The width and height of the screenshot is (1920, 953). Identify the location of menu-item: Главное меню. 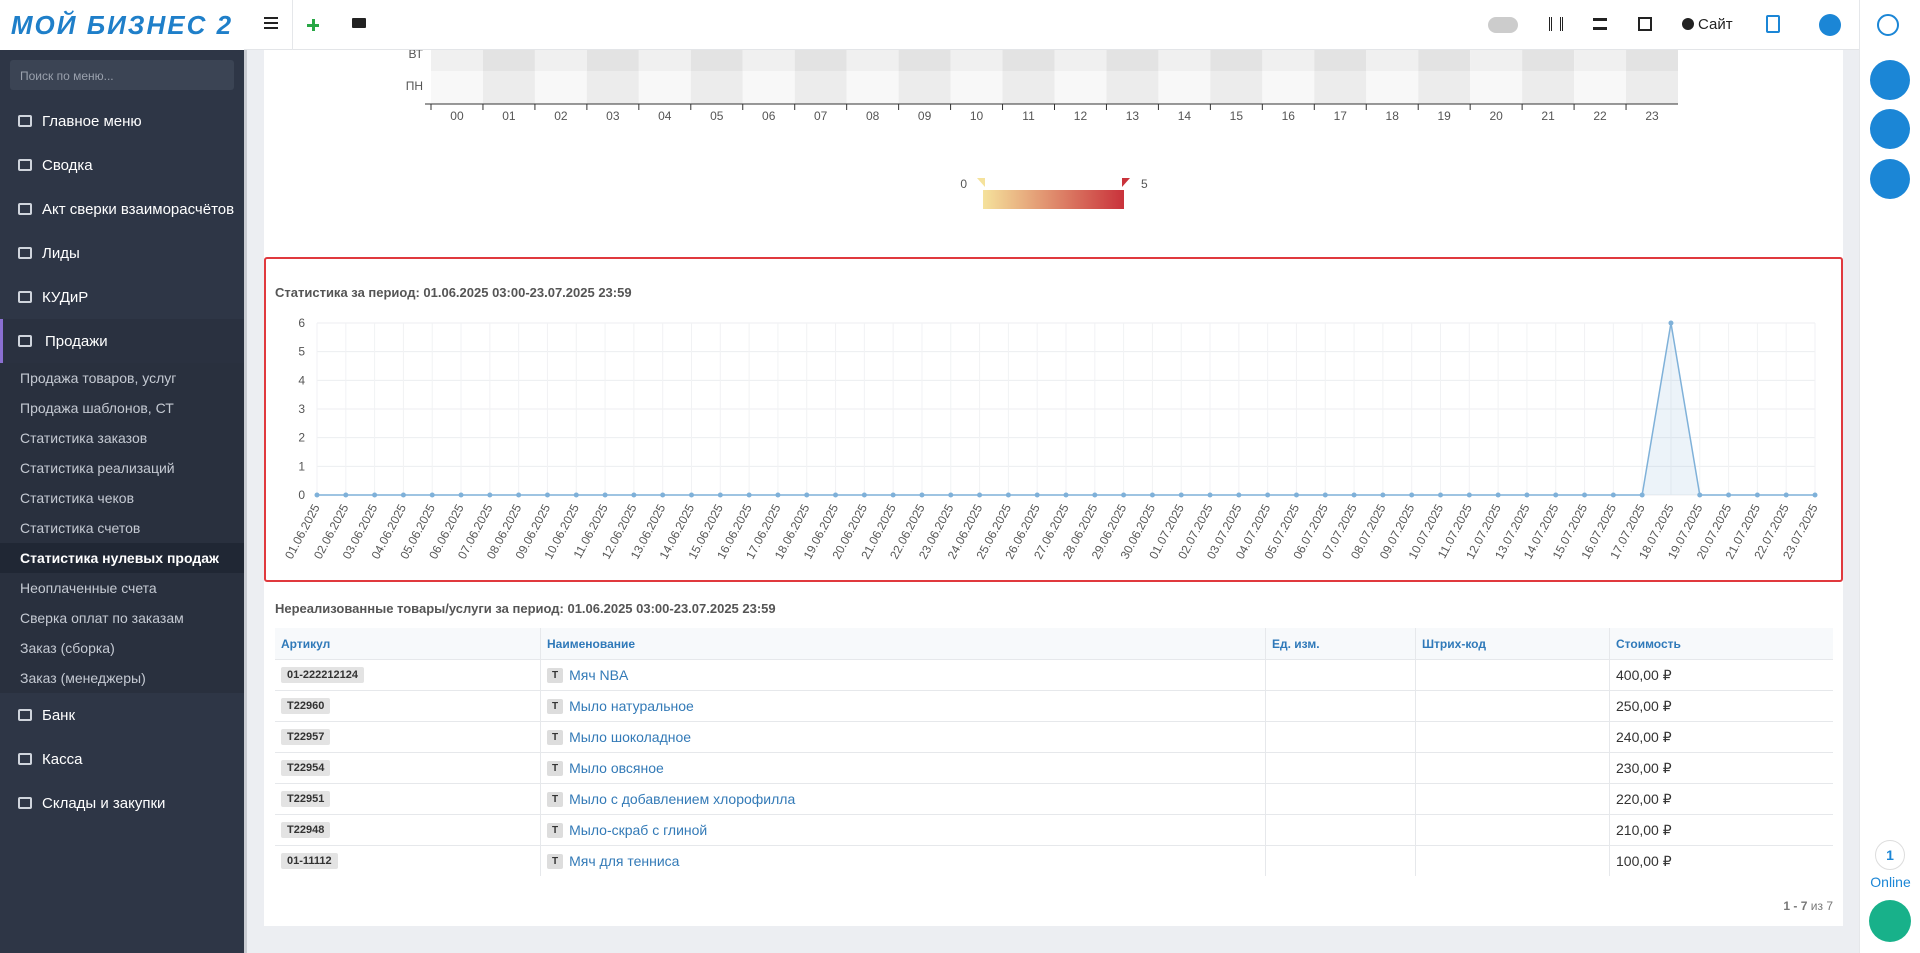
(92, 121).